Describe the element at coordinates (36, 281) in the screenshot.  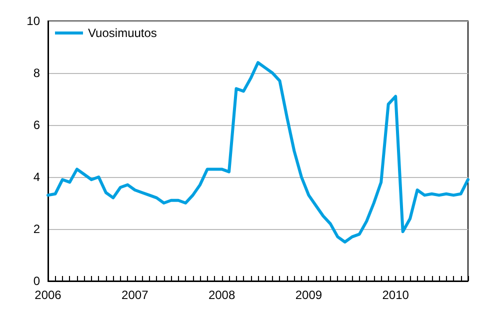
I see `y-tick-label: 0` at that location.